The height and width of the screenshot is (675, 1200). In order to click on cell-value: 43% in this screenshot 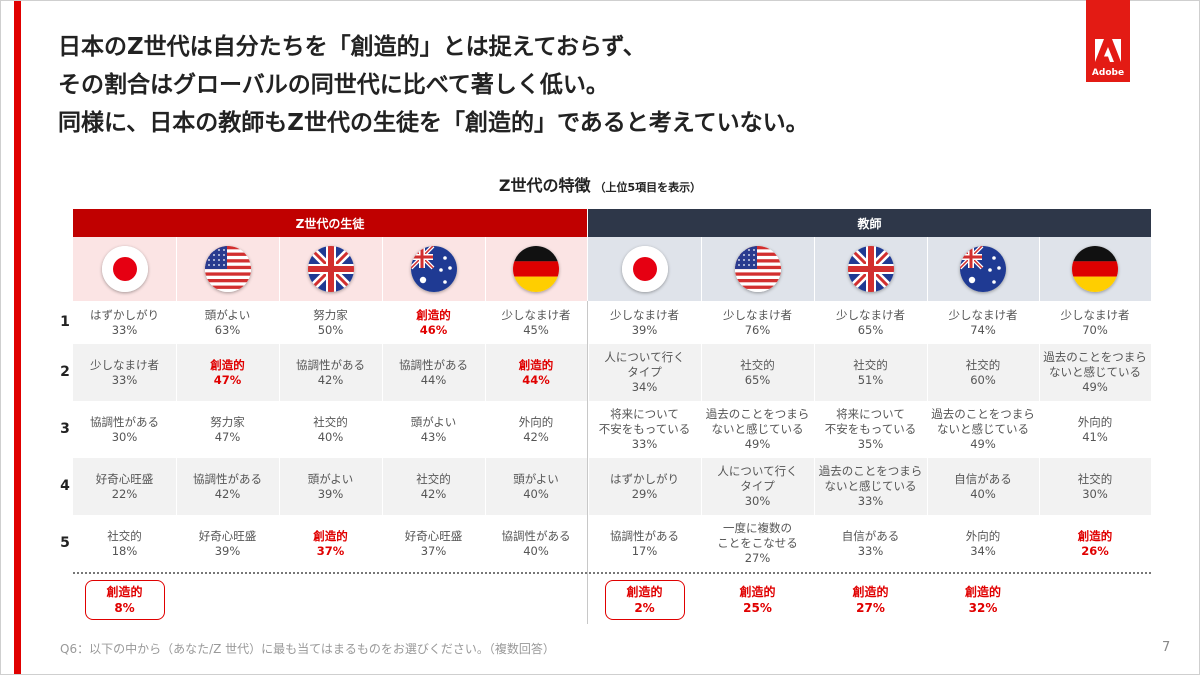, I will do `click(433, 436)`.